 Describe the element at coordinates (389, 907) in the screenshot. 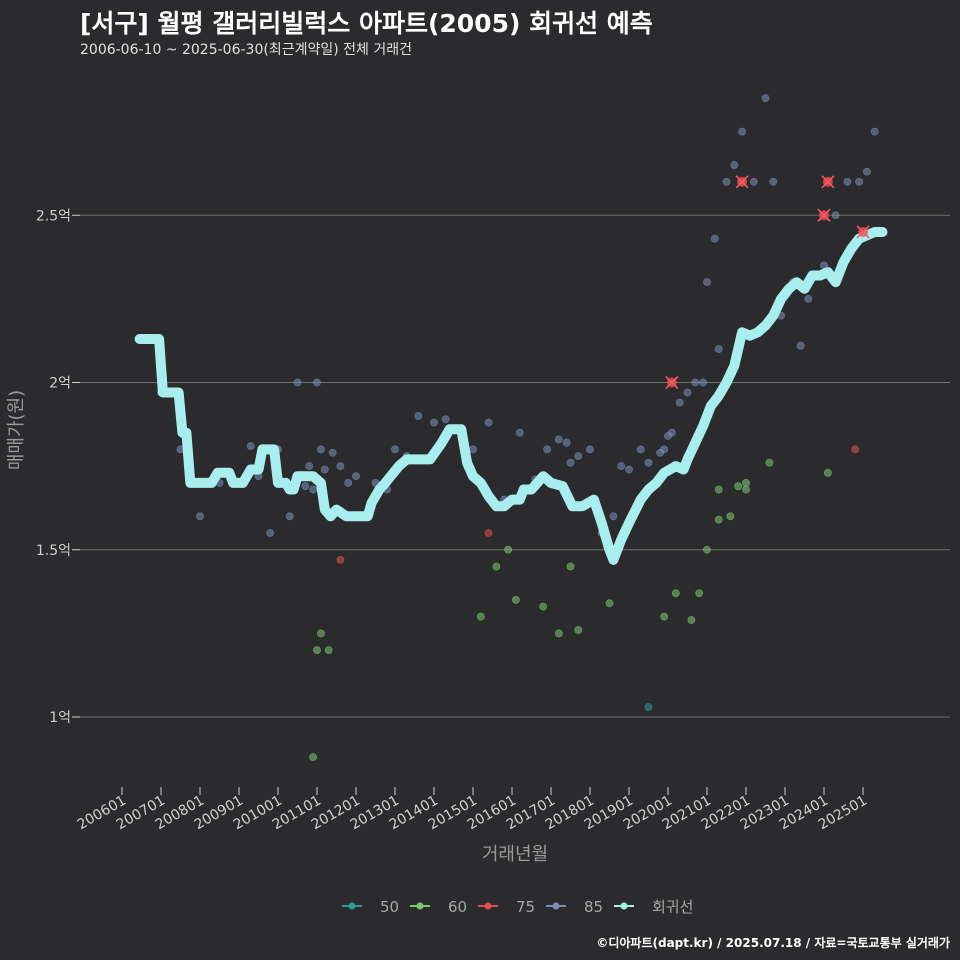

I see `legend-label-0: 50` at that location.